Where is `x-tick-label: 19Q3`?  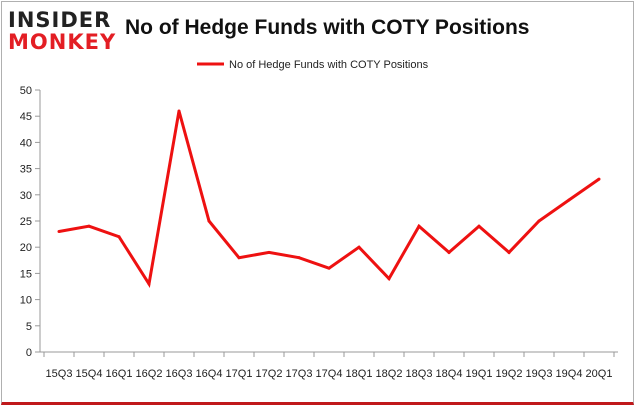 x-tick-label: 19Q3 is located at coordinates (539, 374).